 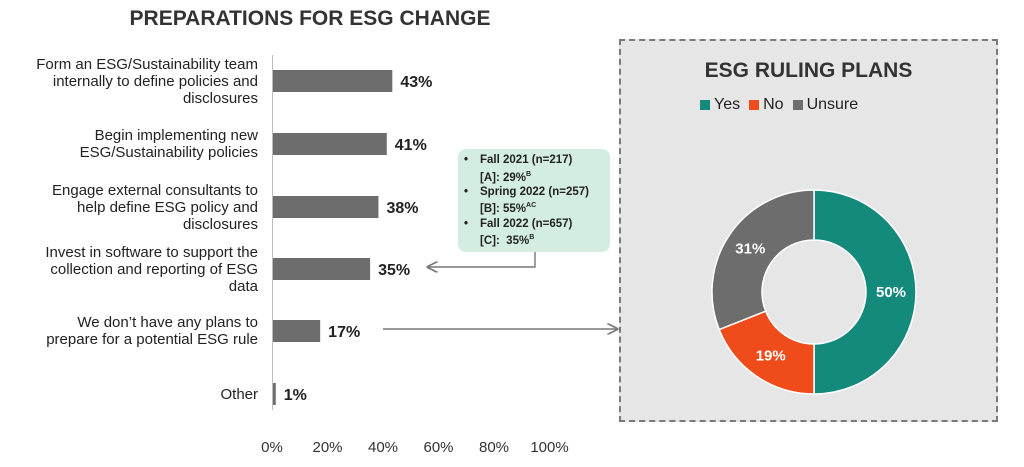 I want to click on survey-wave-result: [B]: 55%AC, so click(x=534, y=207).